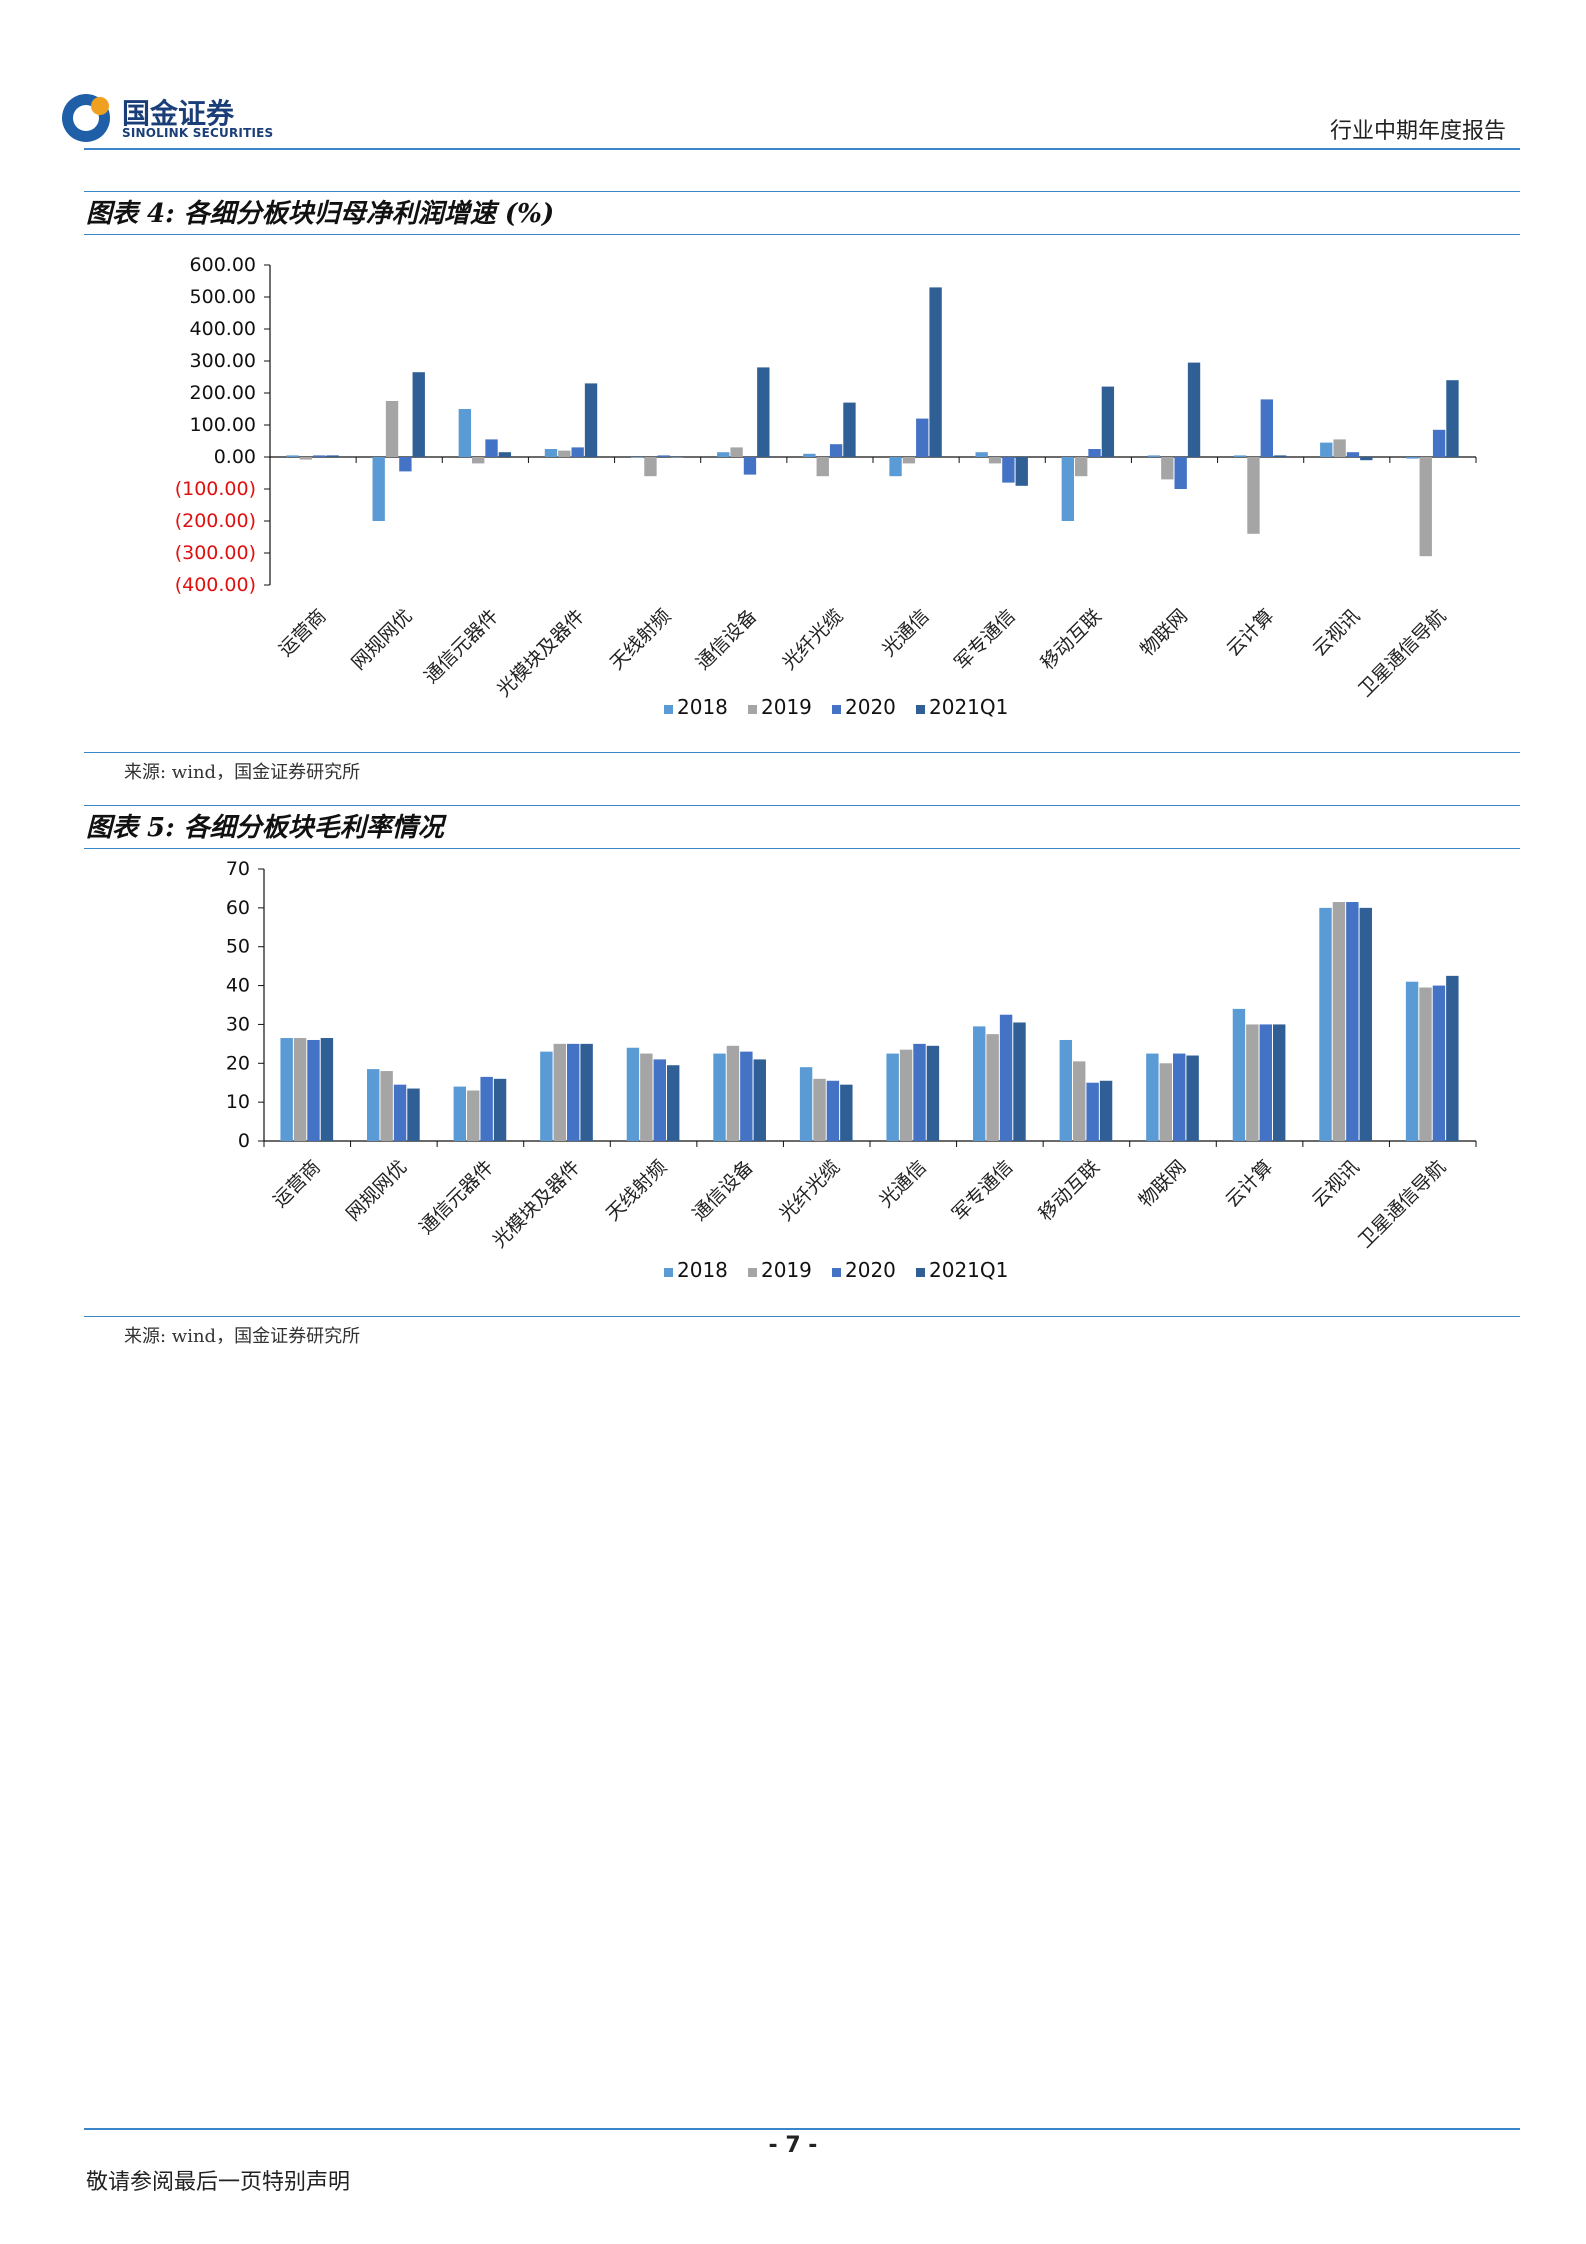 The image size is (1586, 2244). I want to click on y-tick-label: 600.00, so click(223, 265).